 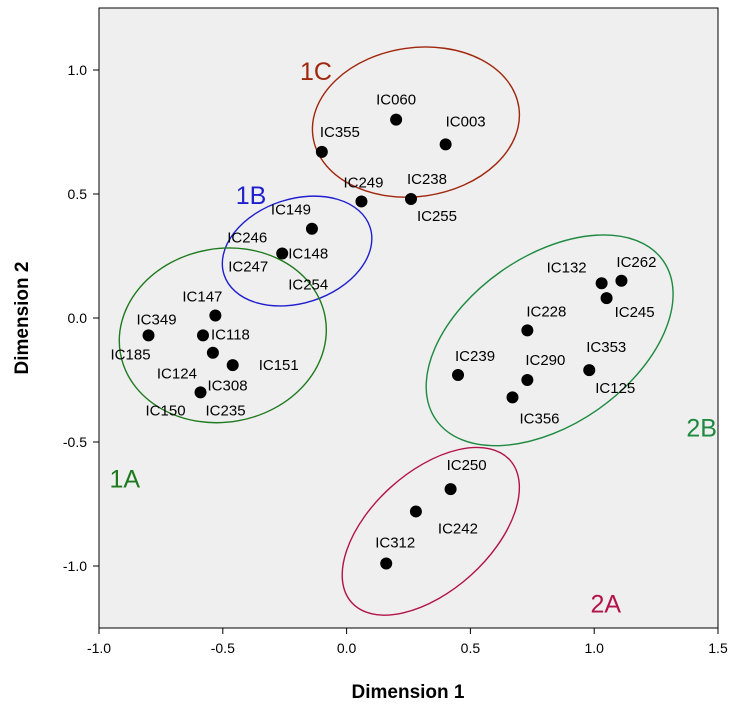 I want to click on y-tick-label: 0.5, so click(x=78, y=194).